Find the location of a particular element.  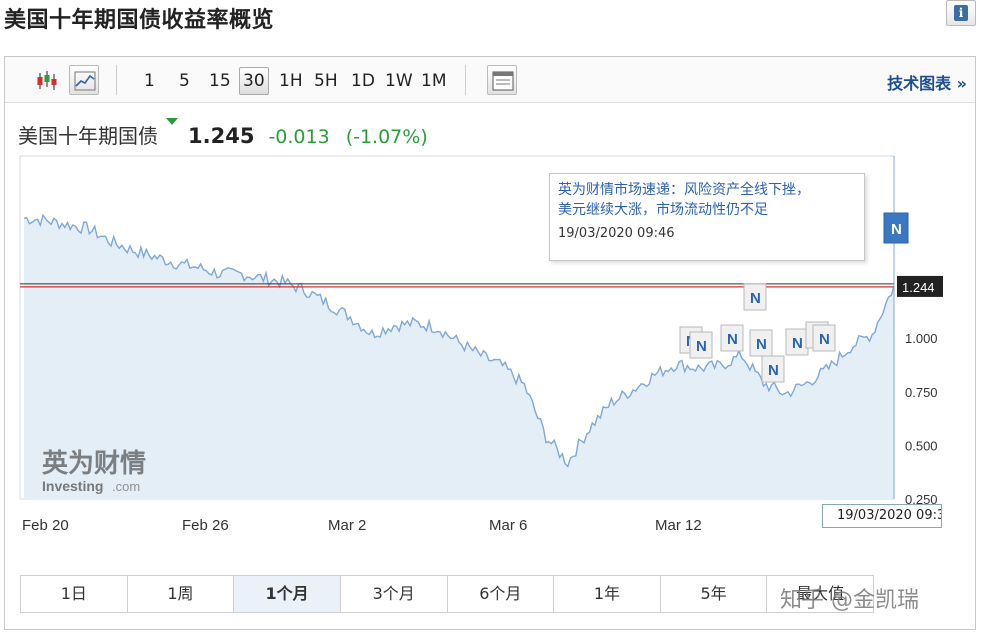

investing-logo-cn: 英为财情 is located at coordinates (94, 464).